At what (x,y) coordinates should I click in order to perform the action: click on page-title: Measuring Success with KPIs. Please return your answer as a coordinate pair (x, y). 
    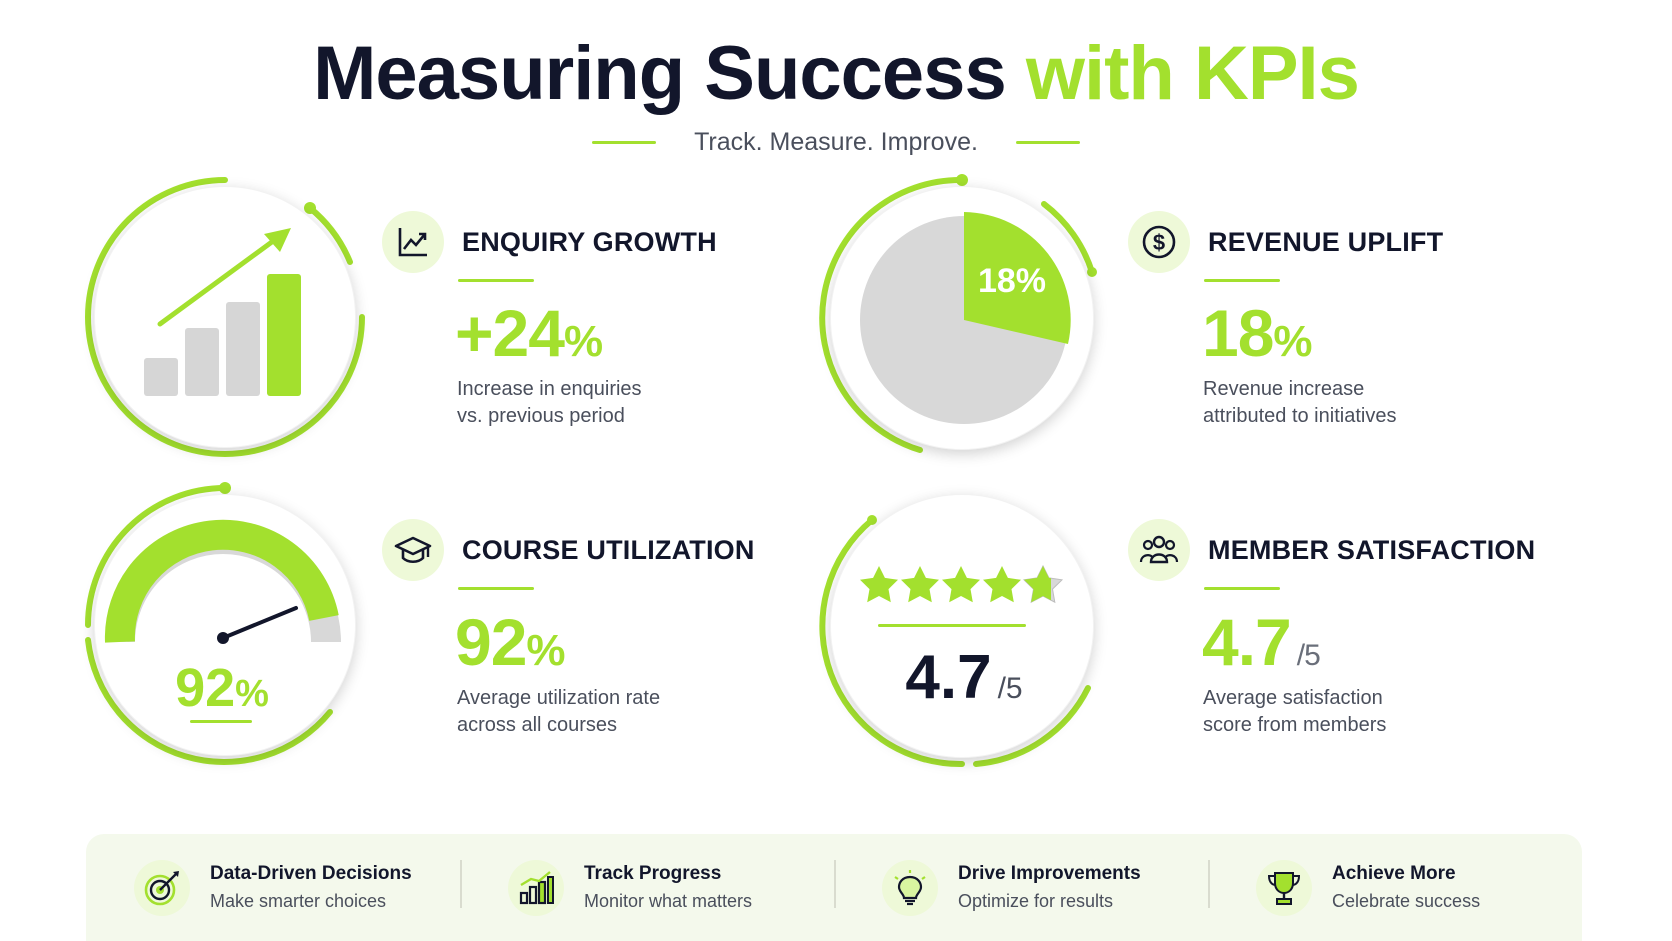
    Looking at the image, I should click on (836, 73).